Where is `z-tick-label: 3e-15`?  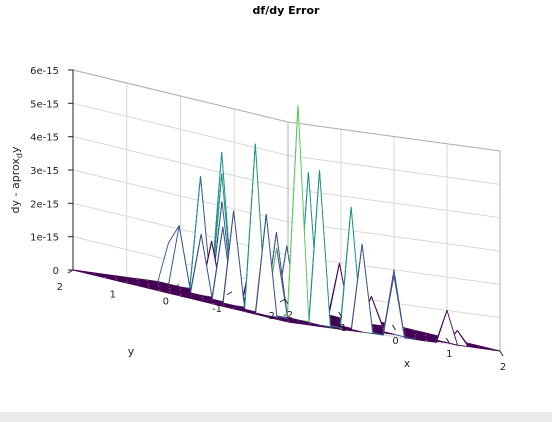 z-tick-label: 3e-15 is located at coordinates (44, 171).